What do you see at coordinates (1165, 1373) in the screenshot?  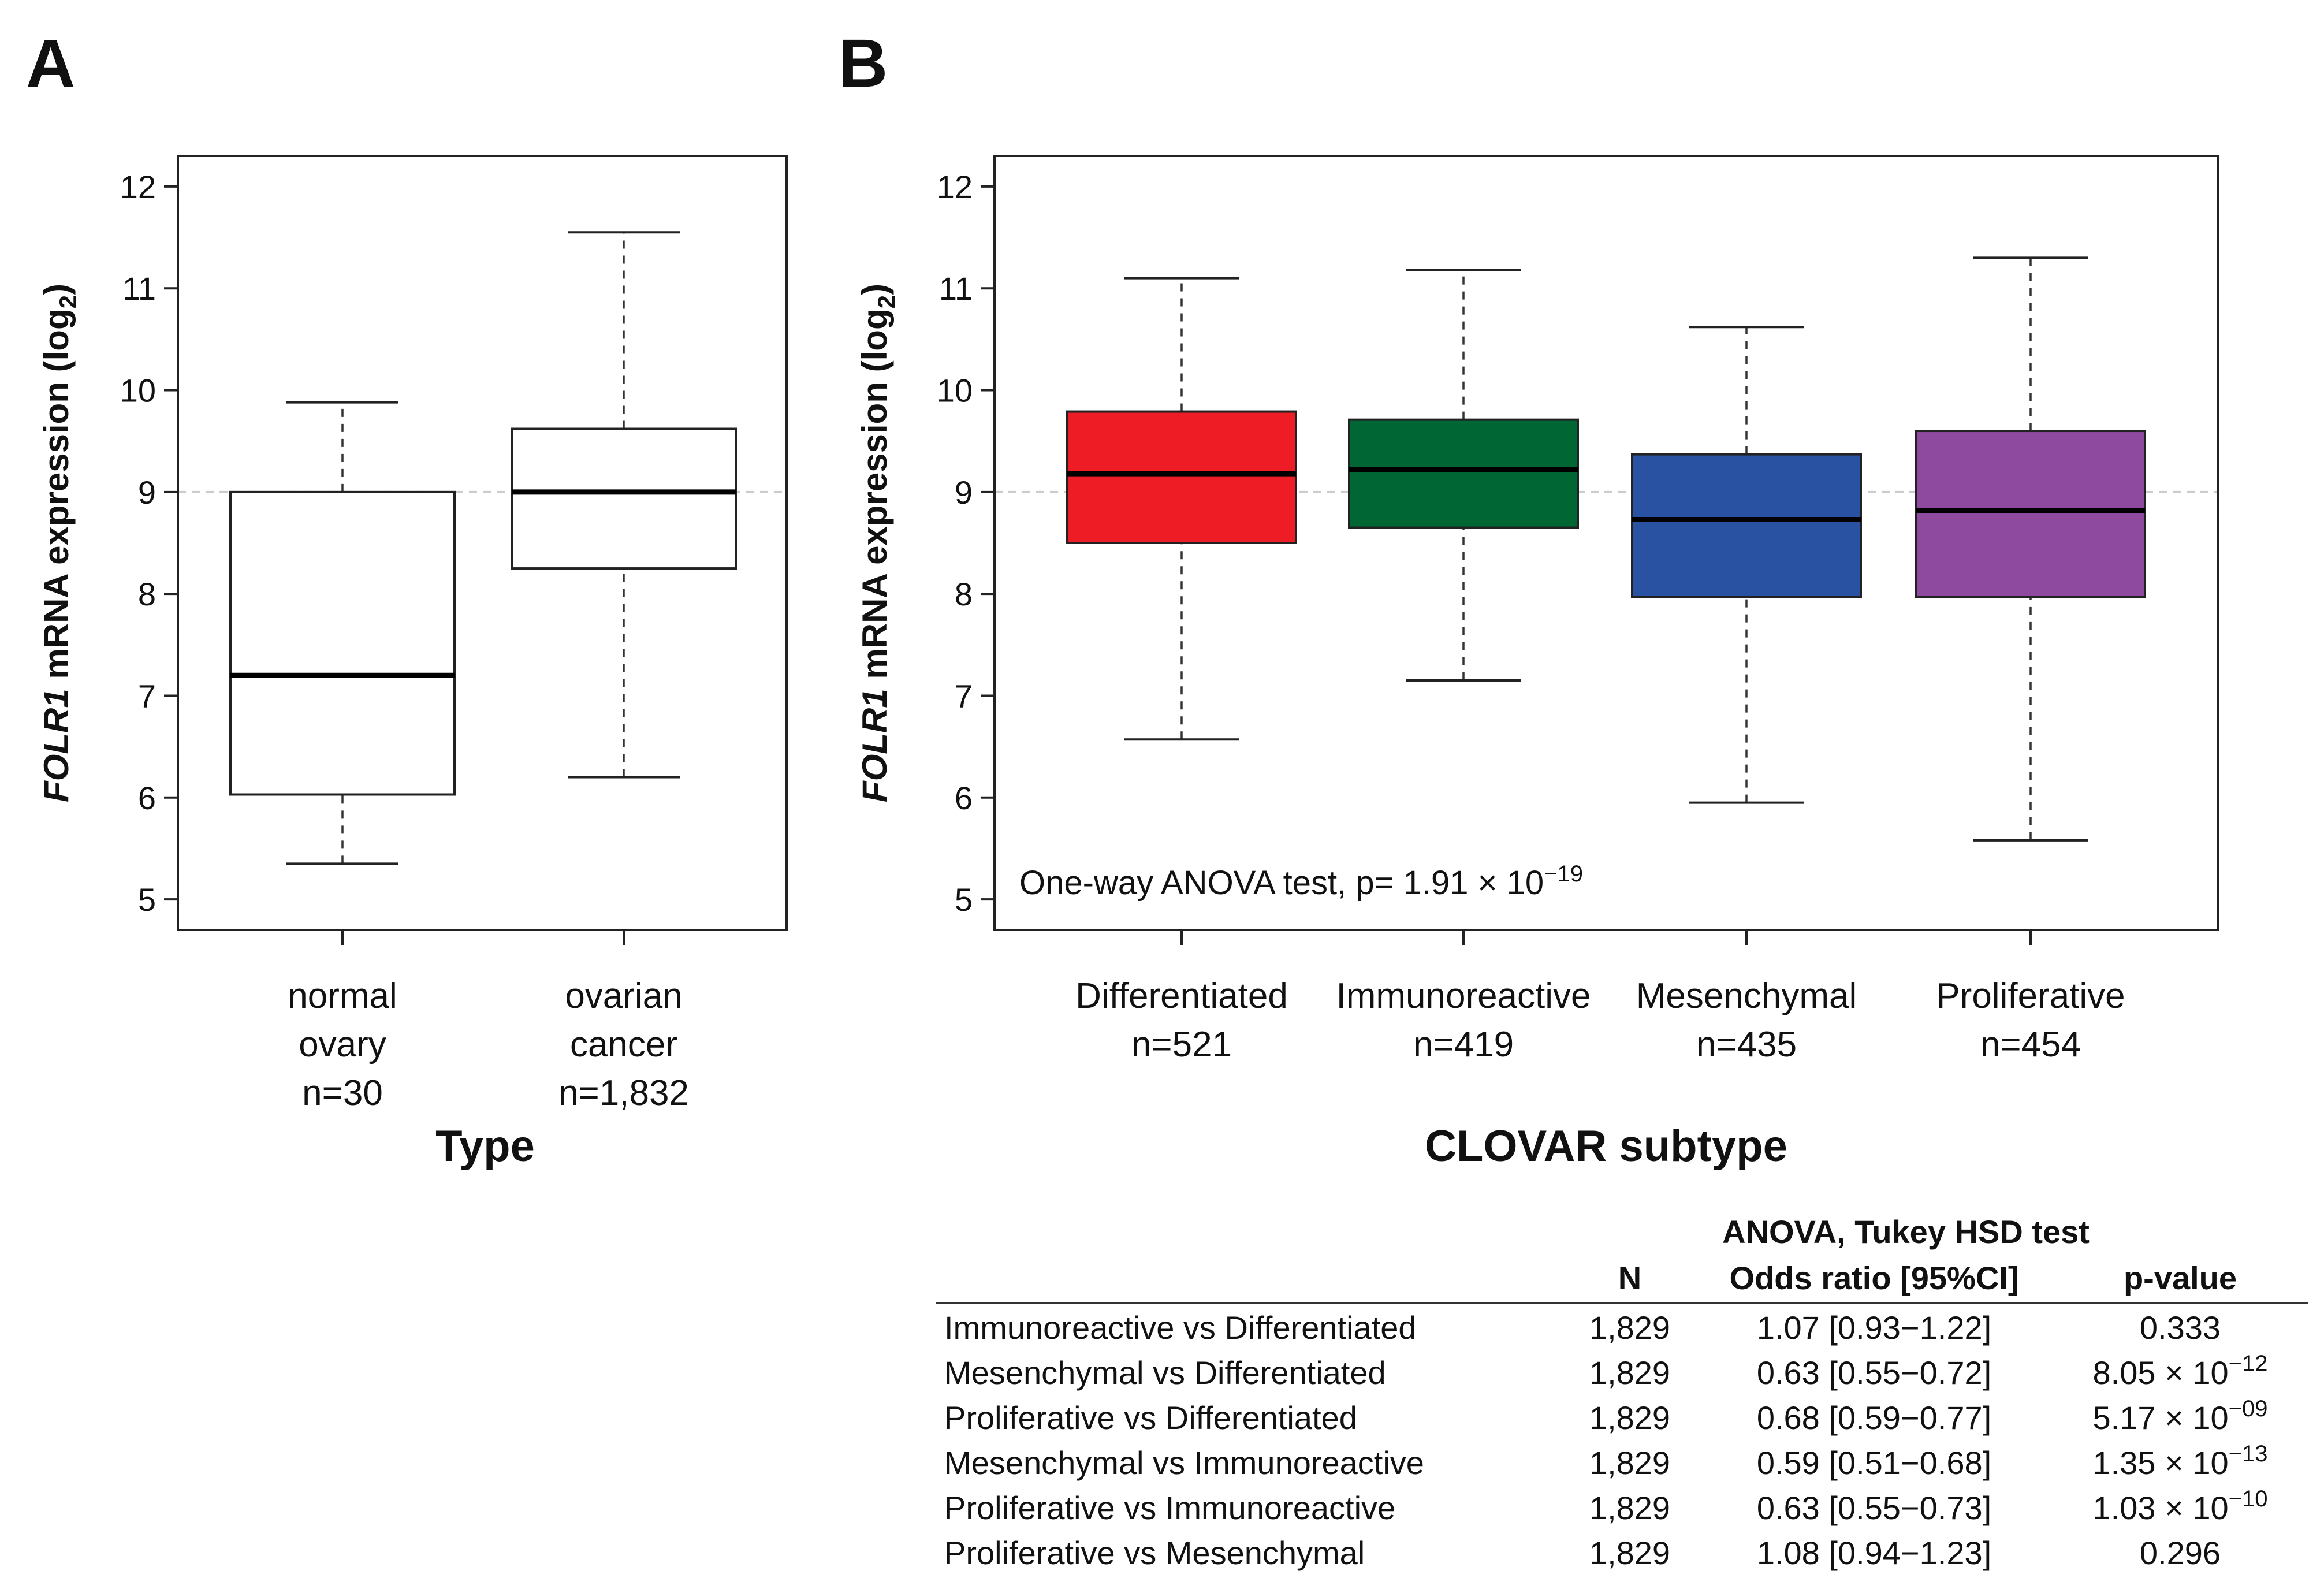 I see `table-row-2-comparison: Mesenchymal vs Differentiated` at bounding box center [1165, 1373].